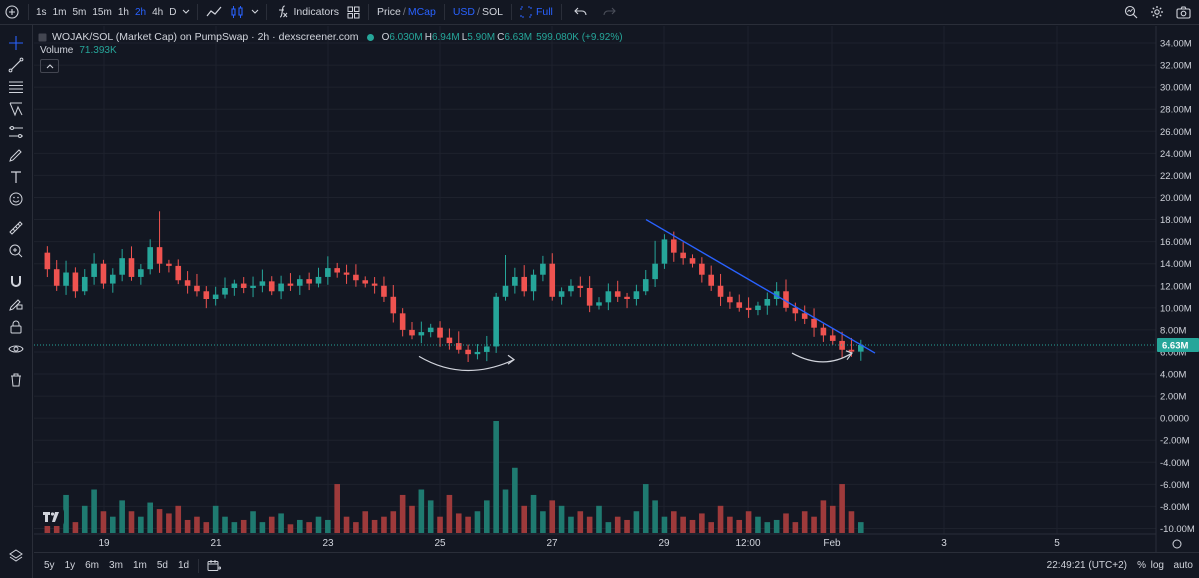  I want to click on chevron-down-icon, so click(186, 11).